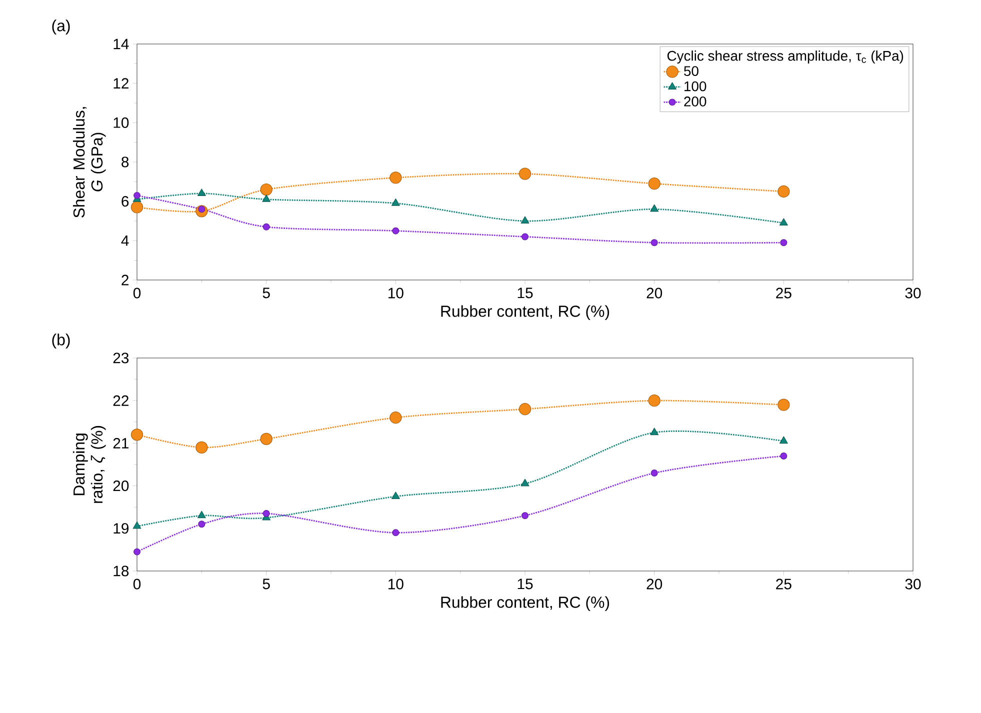 The width and height of the screenshot is (981, 713). What do you see at coordinates (691, 71) in the screenshot?
I see `legend-label: 50` at bounding box center [691, 71].